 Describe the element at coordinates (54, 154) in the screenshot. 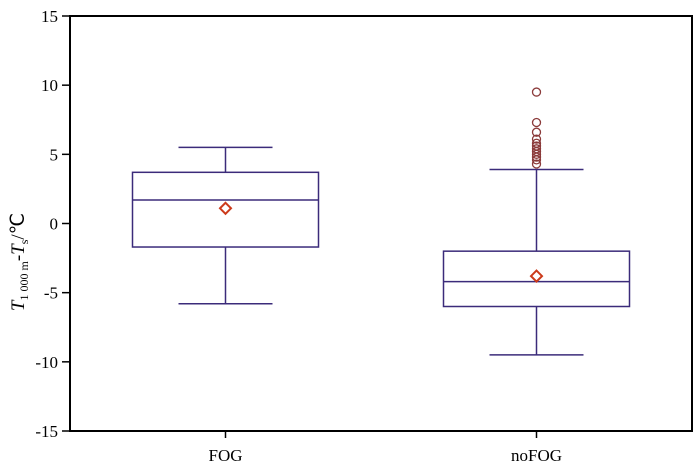

I see `y-tick-label: 5` at that location.